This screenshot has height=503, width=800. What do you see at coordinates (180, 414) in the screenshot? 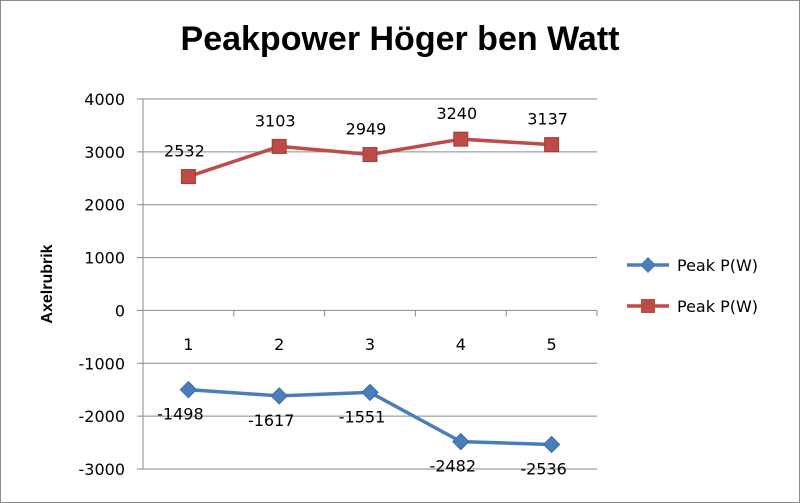
I see `data-label: -1498` at bounding box center [180, 414].